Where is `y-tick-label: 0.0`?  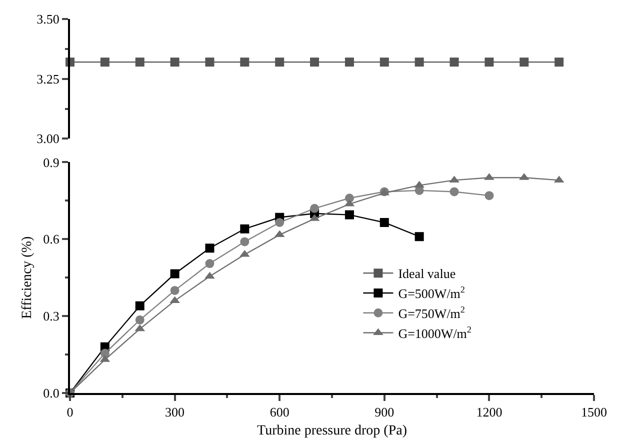 y-tick-label: 0.0 is located at coordinates (51, 393).